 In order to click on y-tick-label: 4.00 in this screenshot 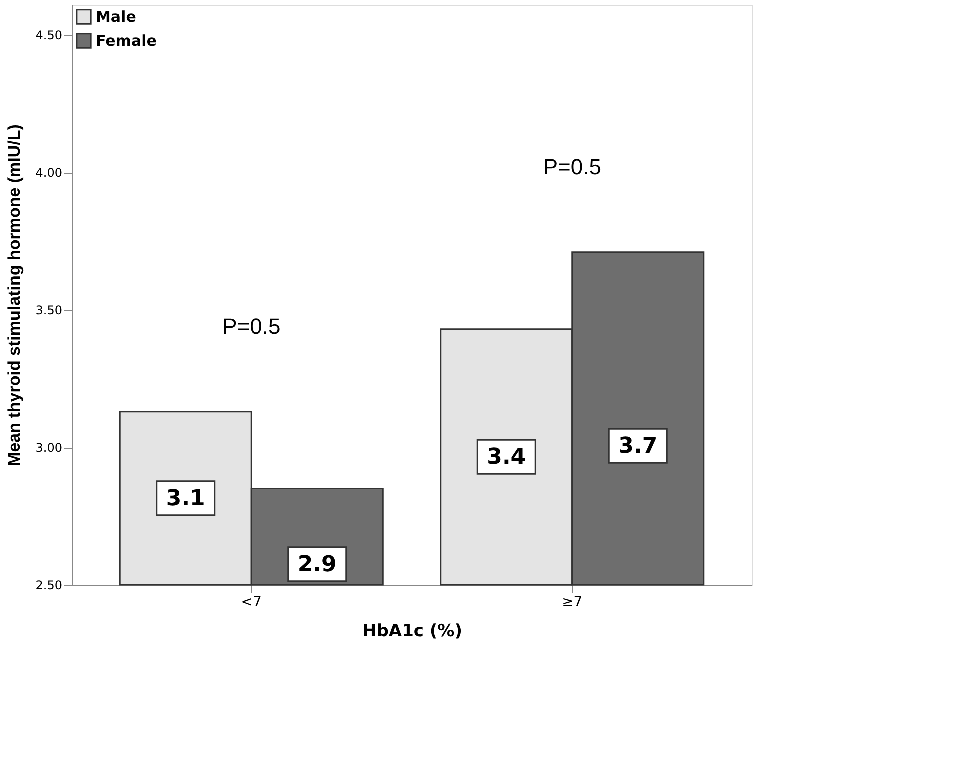, I will do `click(49, 173)`.